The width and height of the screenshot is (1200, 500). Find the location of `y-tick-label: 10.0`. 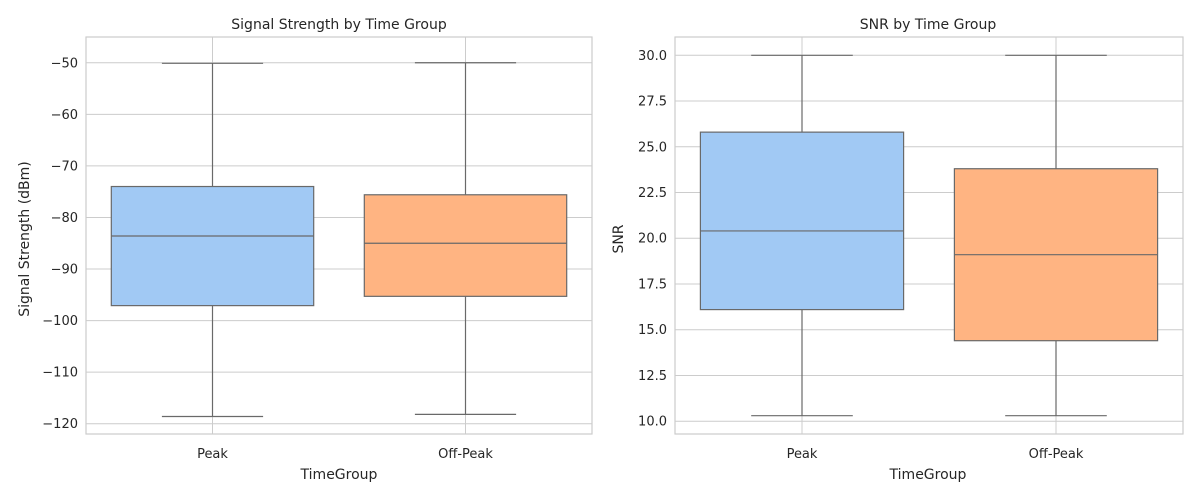

y-tick-label: 10.0 is located at coordinates (652, 422).